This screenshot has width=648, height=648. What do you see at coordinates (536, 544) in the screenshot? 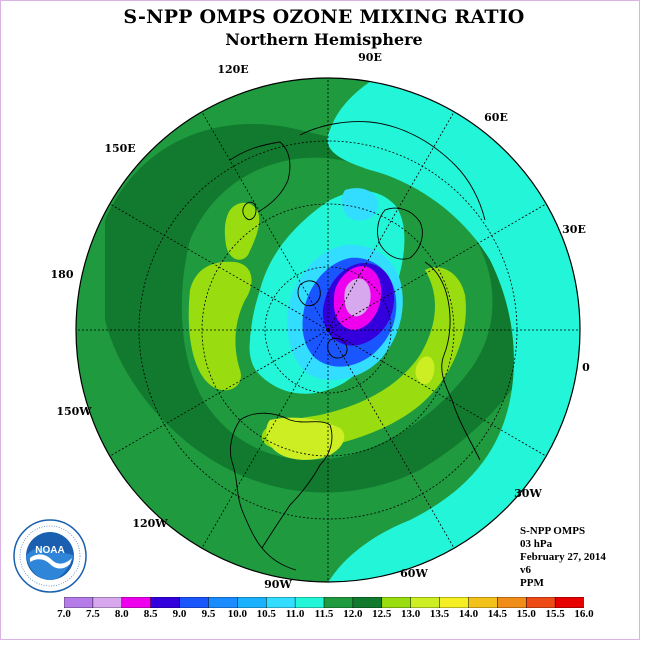
I see `info-level: 03 hPa` at bounding box center [536, 544].